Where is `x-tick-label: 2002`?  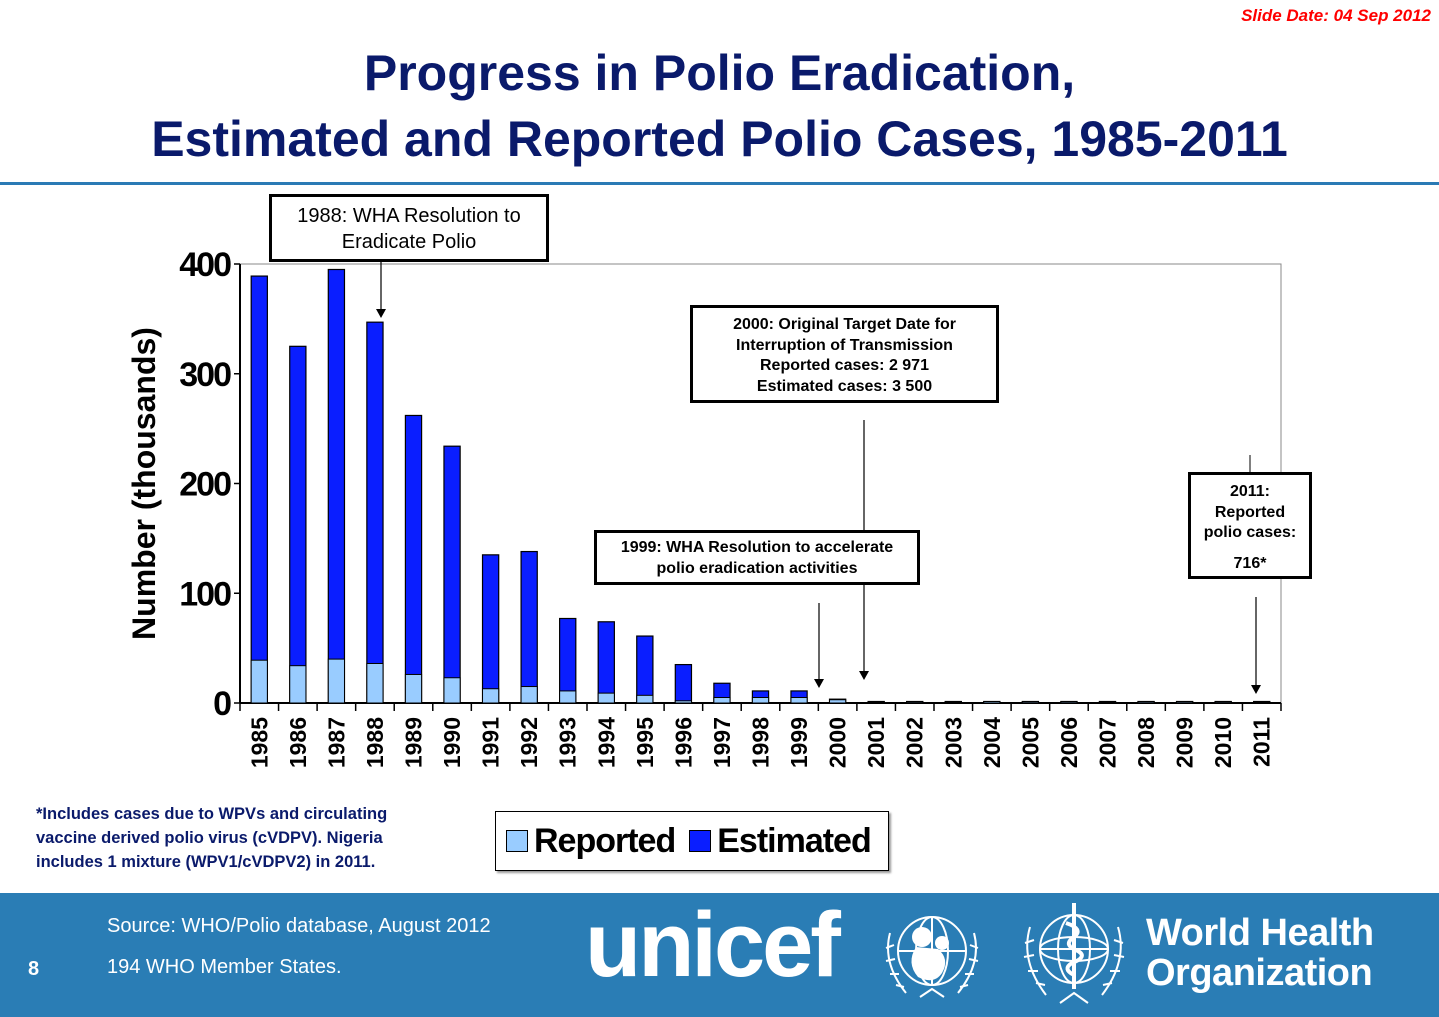
x-tick-label: 2002 is located at coordinates (915, 742).